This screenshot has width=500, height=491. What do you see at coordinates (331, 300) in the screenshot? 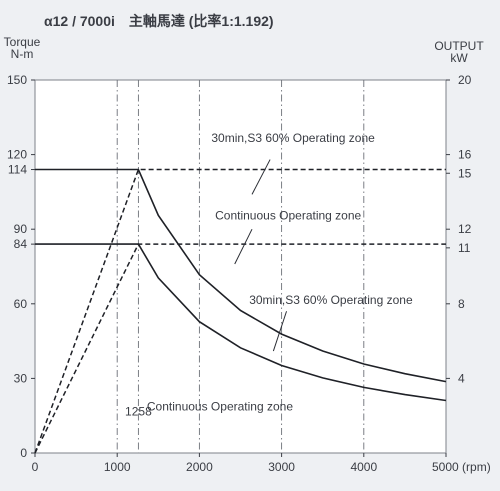
I see `annotation-s3-lower: 30min,S3 60% Operating zone` at bounding box center [331, 300].